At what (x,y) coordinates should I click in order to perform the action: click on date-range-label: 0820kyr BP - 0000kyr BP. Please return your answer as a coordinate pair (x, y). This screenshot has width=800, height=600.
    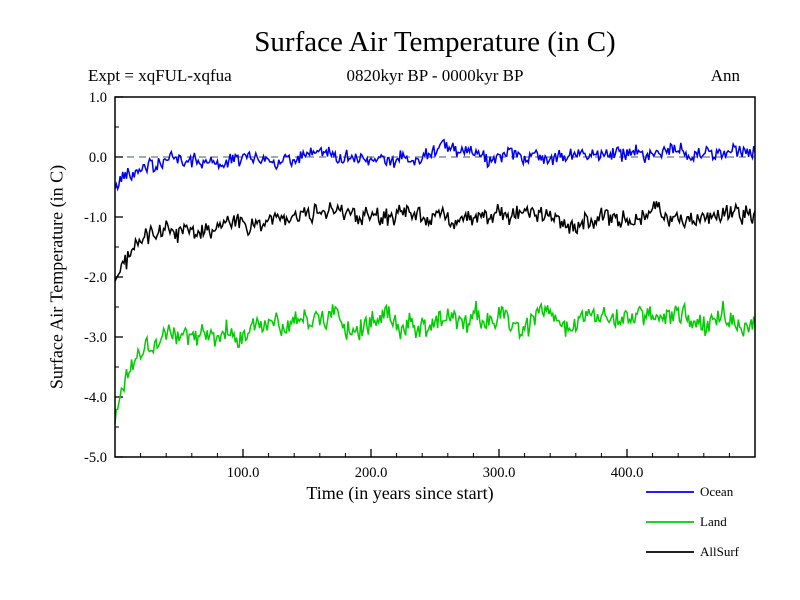
    Looking at the image, I should click on (435, 75).